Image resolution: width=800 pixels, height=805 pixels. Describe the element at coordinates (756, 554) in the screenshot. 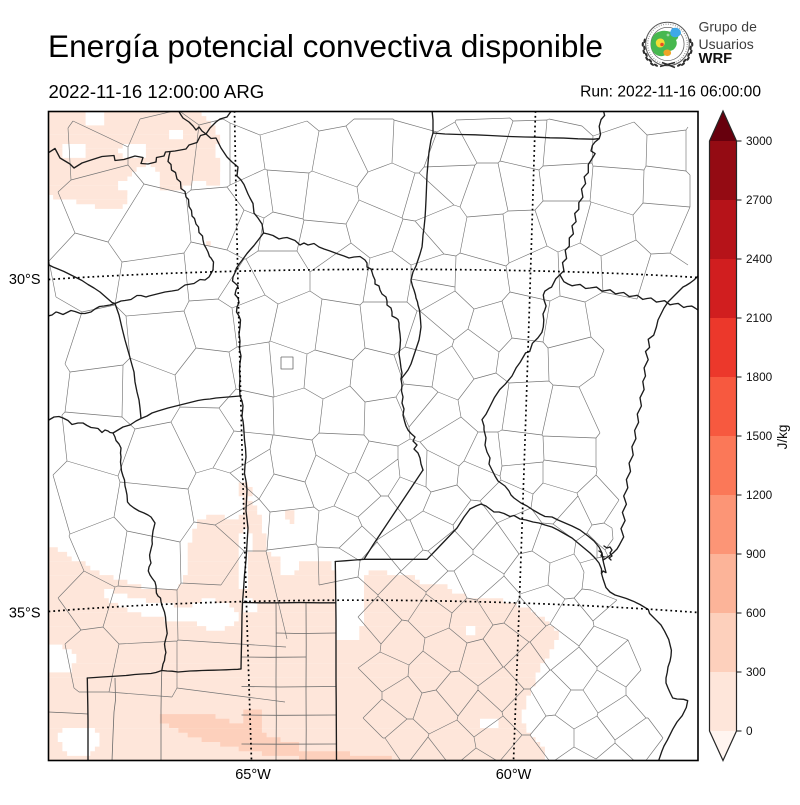

I see `svg-text: 900` at that location.